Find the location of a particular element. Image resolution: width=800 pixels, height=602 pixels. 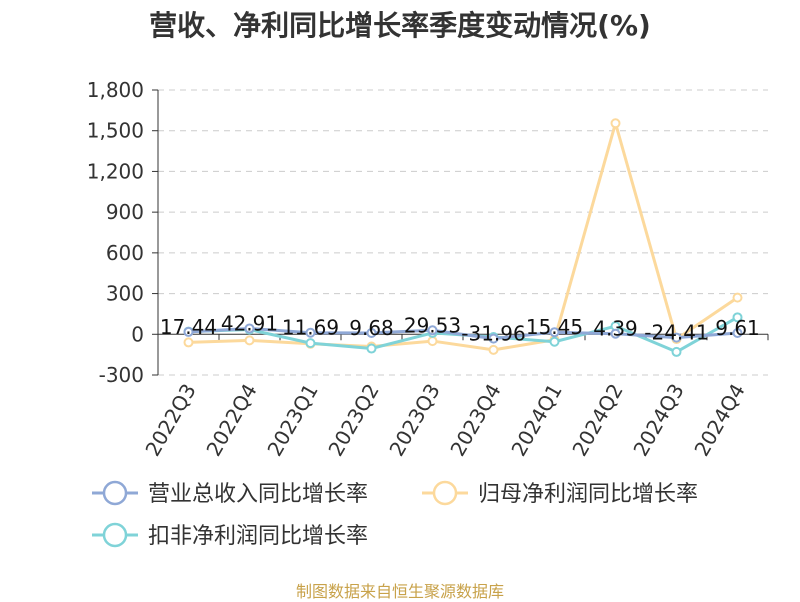

data-label: 9.68 is located at coordinates (371, 328).